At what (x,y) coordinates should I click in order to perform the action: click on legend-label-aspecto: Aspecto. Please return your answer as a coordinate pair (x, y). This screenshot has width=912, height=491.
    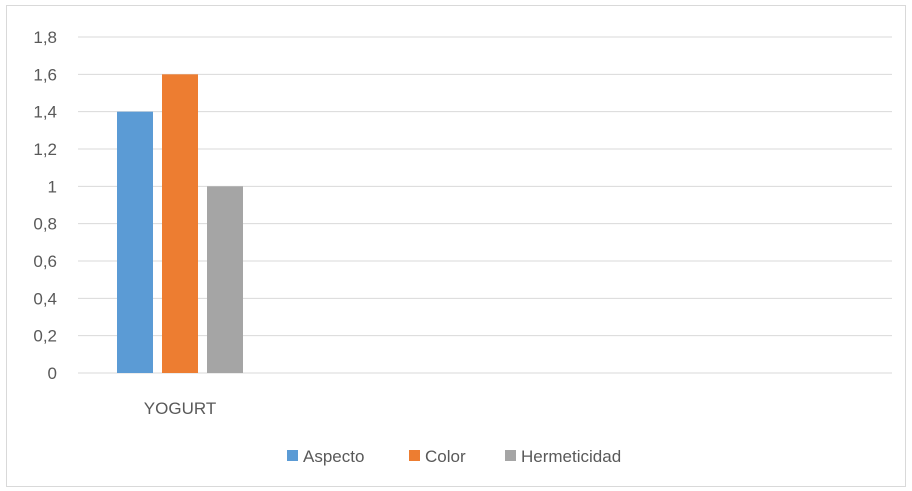
    Looking at the image, I should click on (333, 456).